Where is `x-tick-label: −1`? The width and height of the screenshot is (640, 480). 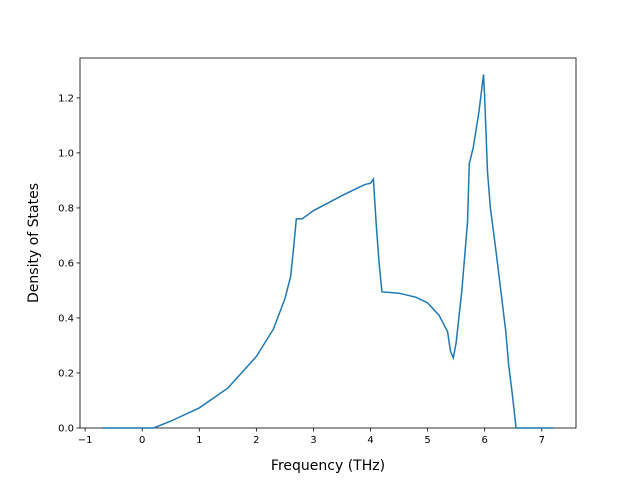
x-tick-label: −1 is located at coordinates (85, 440).